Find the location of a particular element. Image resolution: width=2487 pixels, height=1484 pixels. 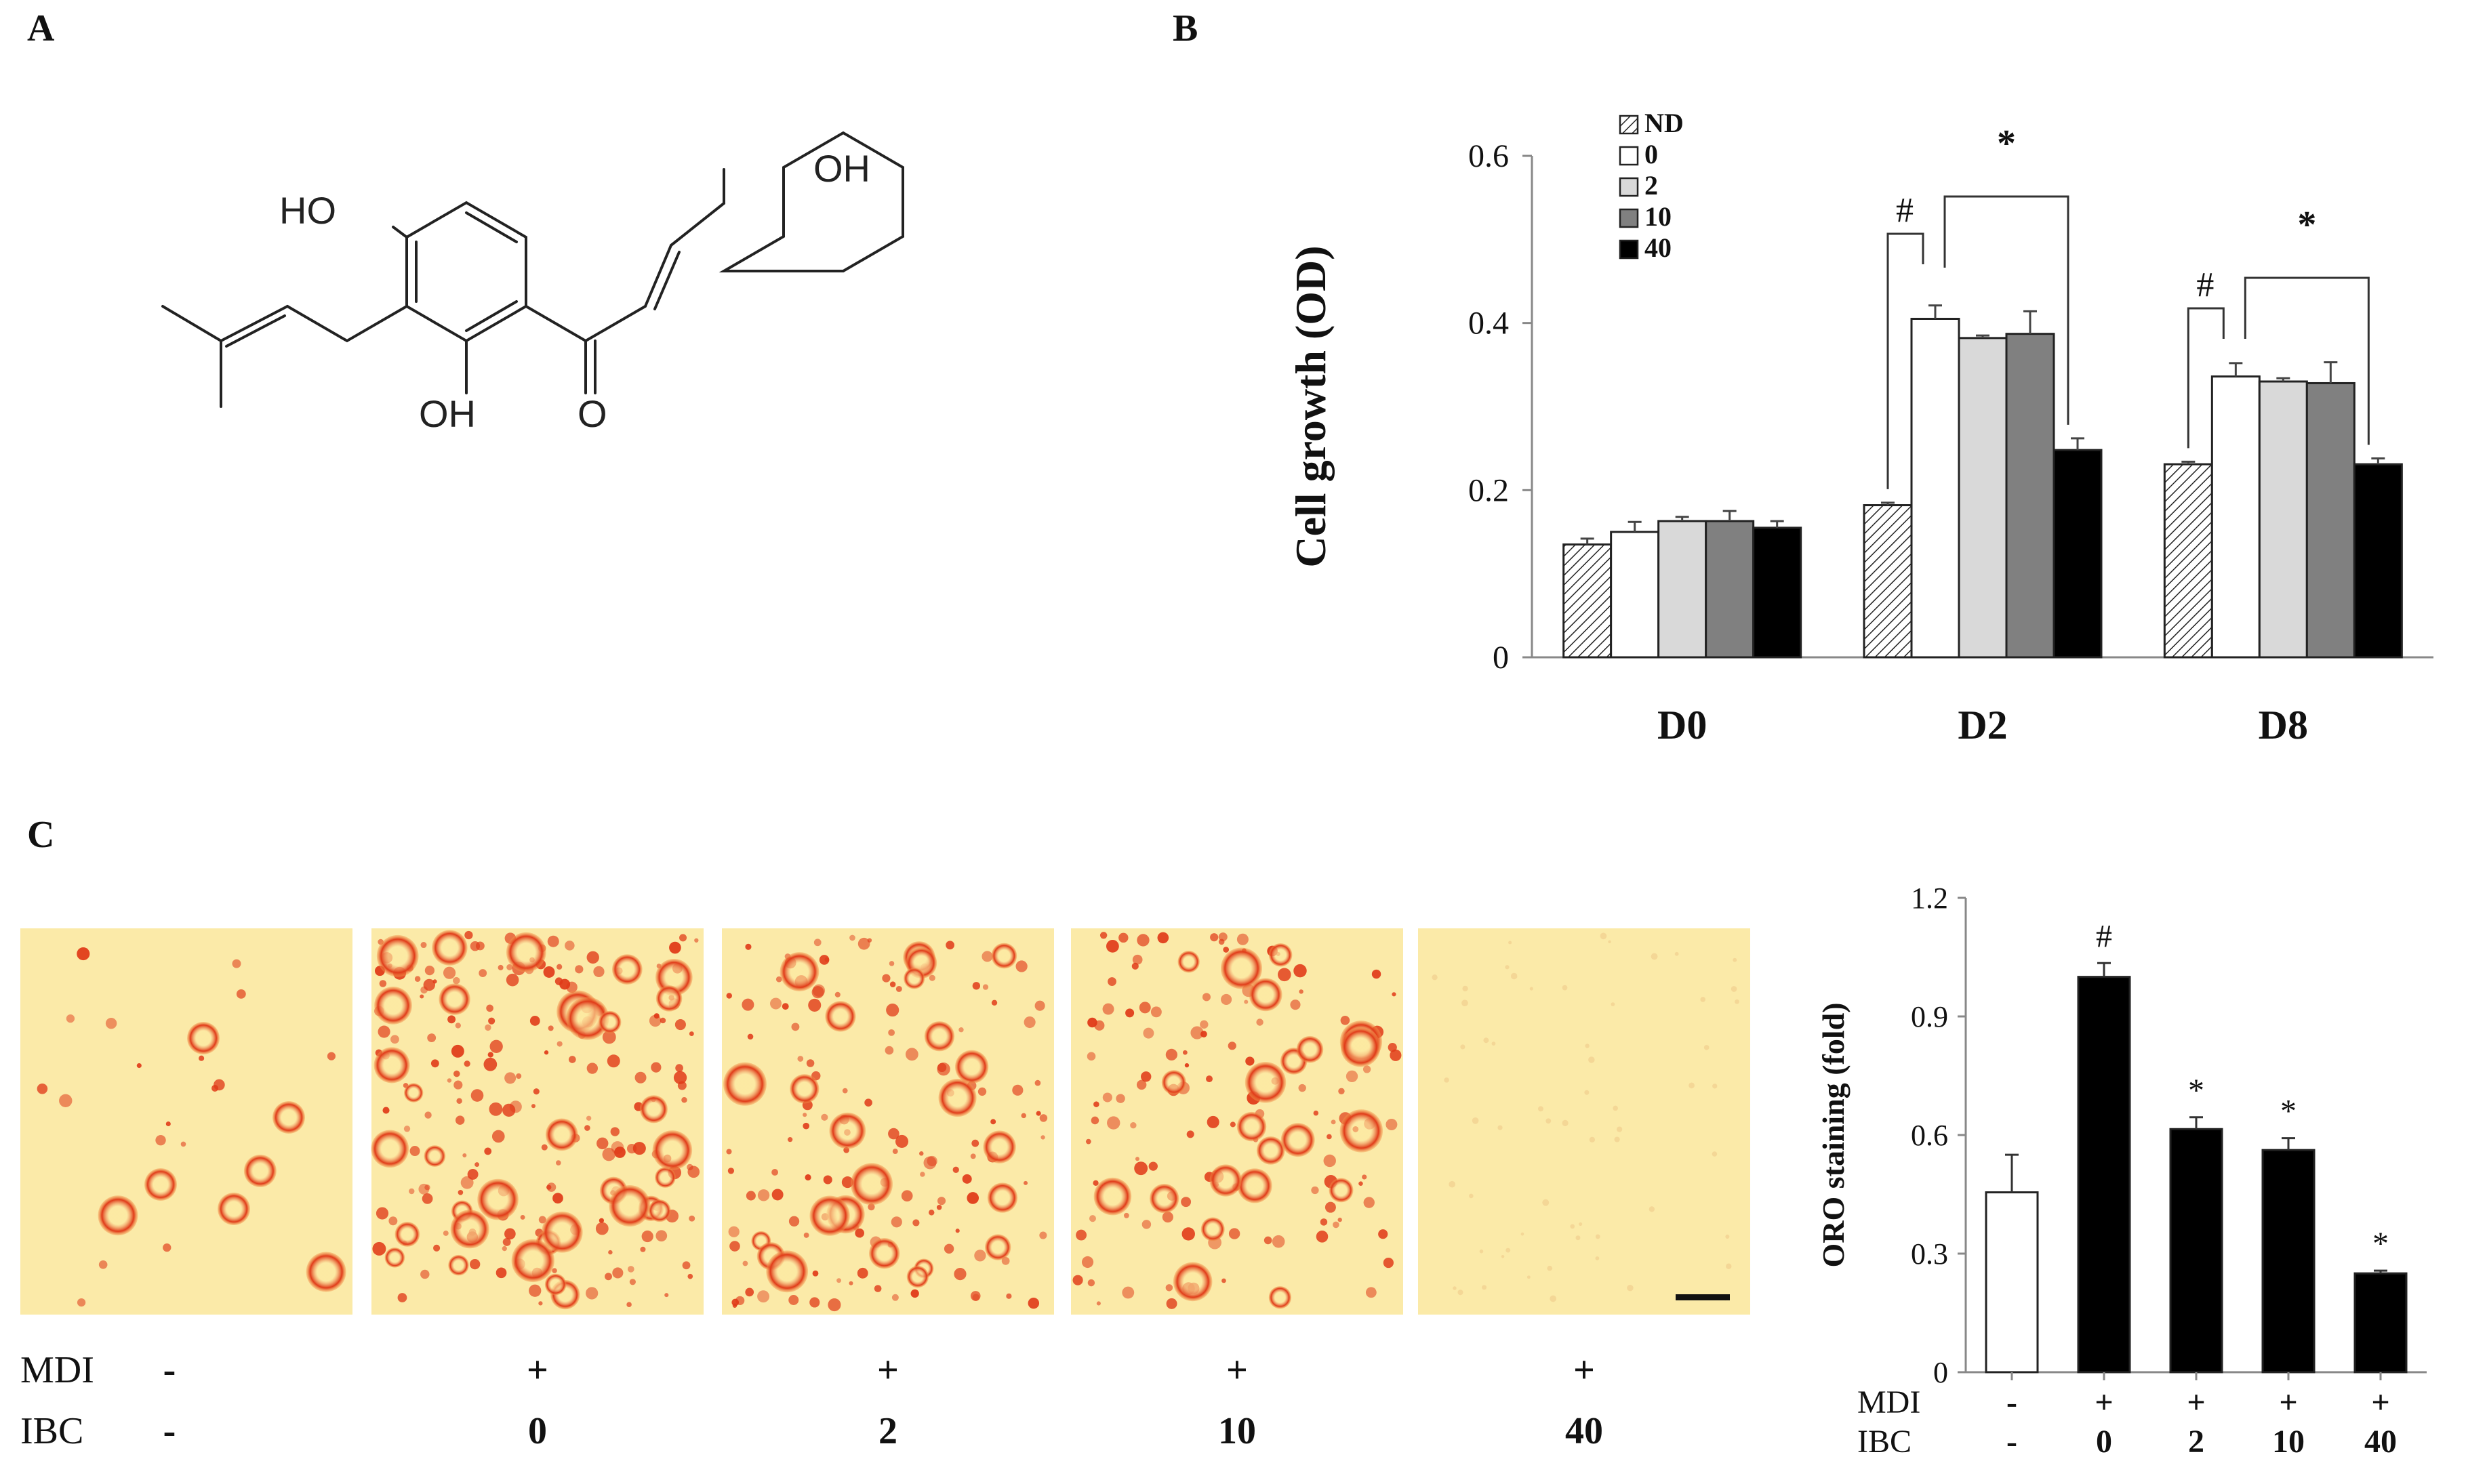

legend-label-0: 0 is located at coordinates (1651, 154).